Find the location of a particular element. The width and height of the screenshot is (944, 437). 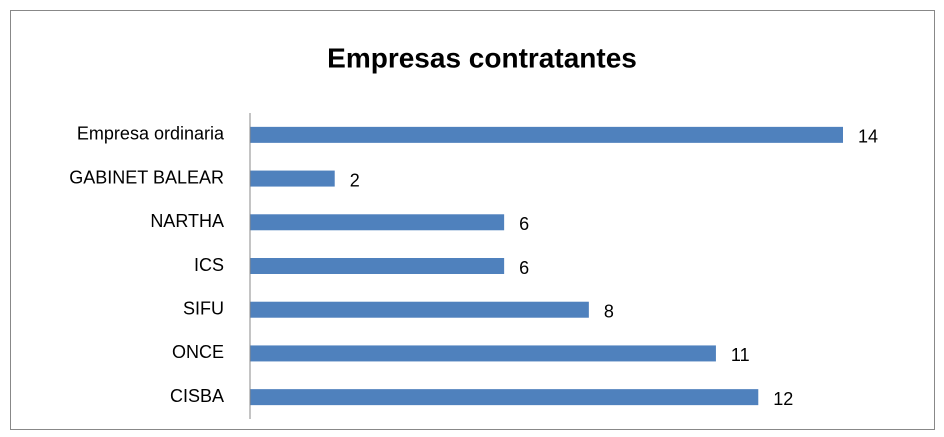

data-label: 14 is located at coordinates (868, 137).